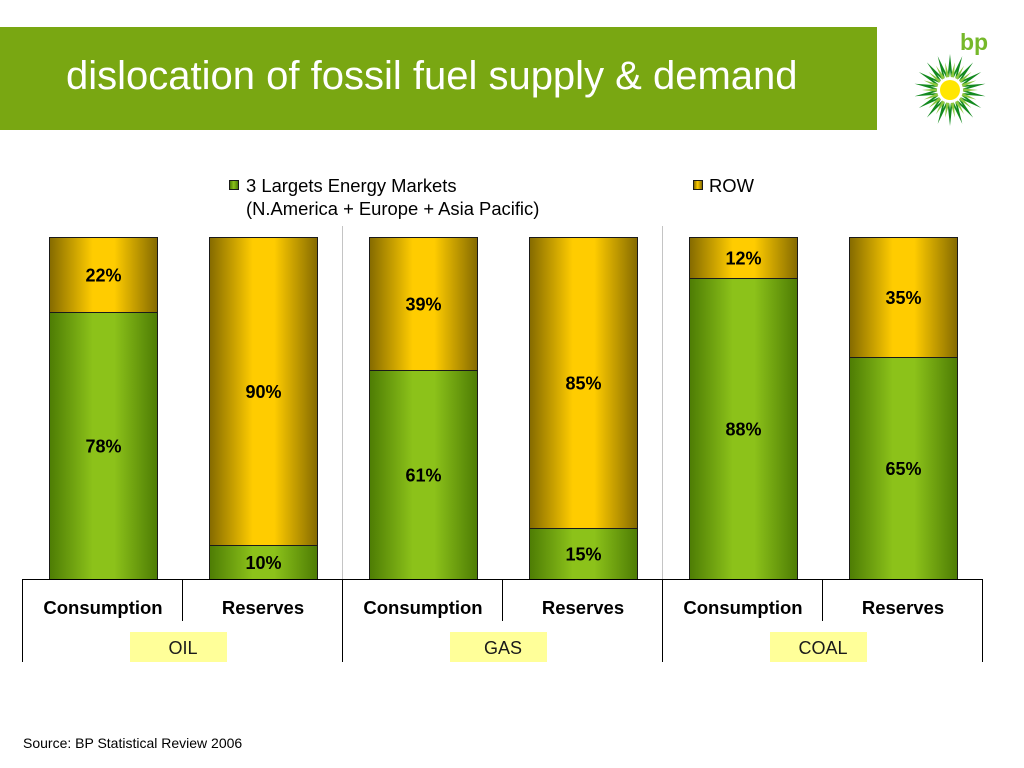  I want to click on data-label-value: 65, so click(895, 469).